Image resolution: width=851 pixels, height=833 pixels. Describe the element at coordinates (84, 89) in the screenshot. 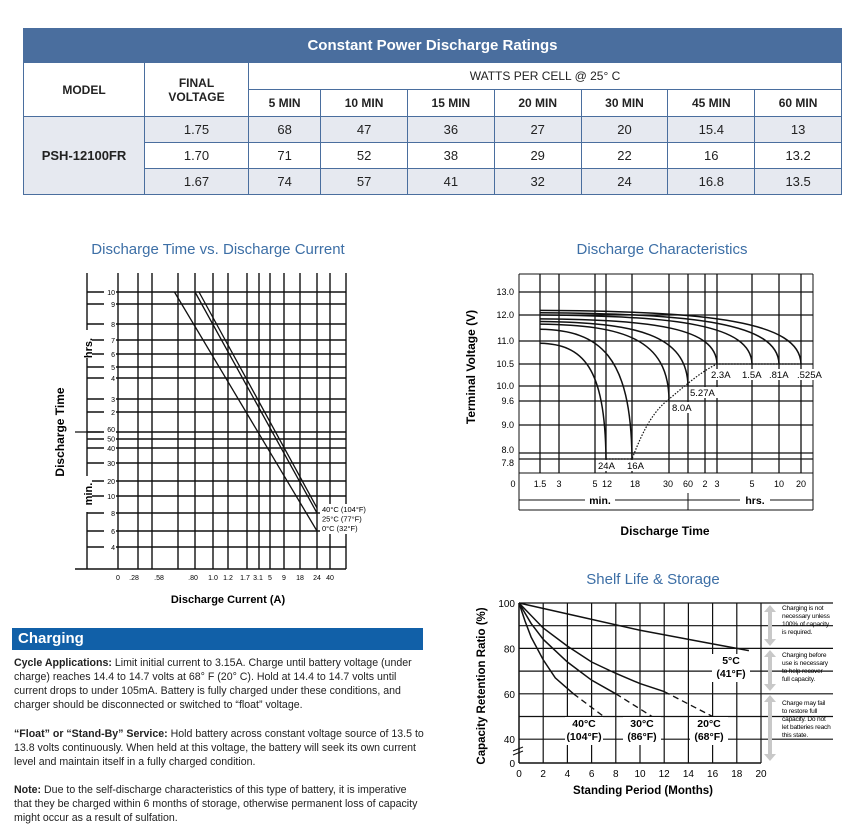

I see `col-model: MODEL` at that location.